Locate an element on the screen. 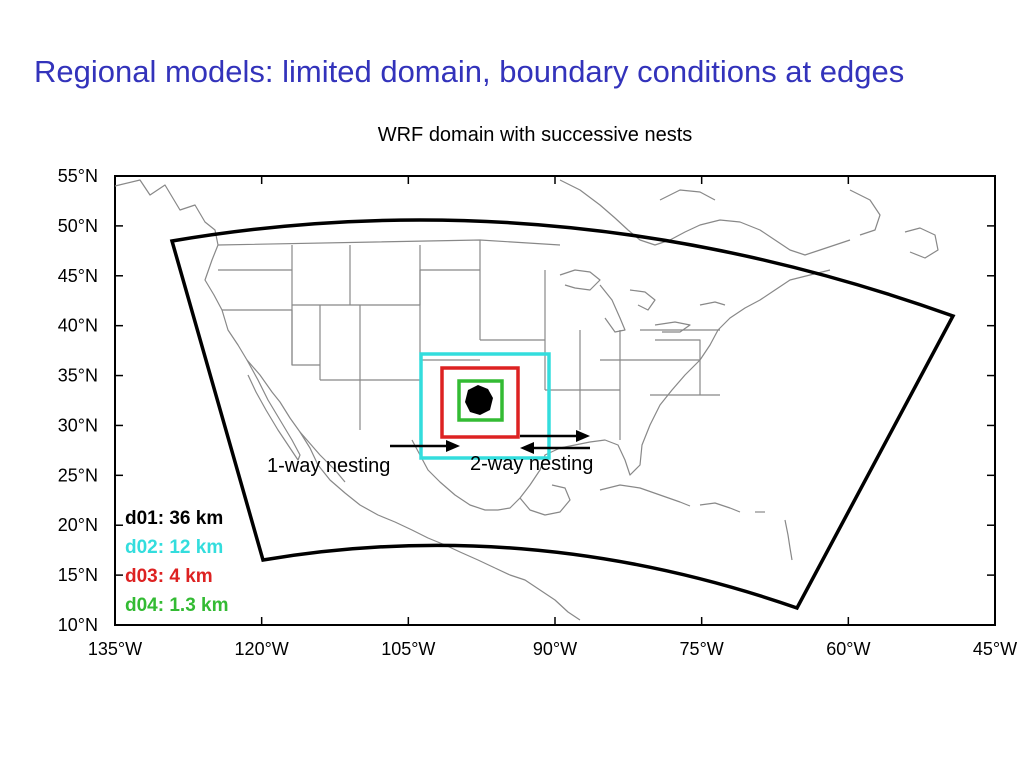 The height and width of the screenshot is (768, 1024). latitude-tick-label: 35°N is located at coordinates (78, 376).